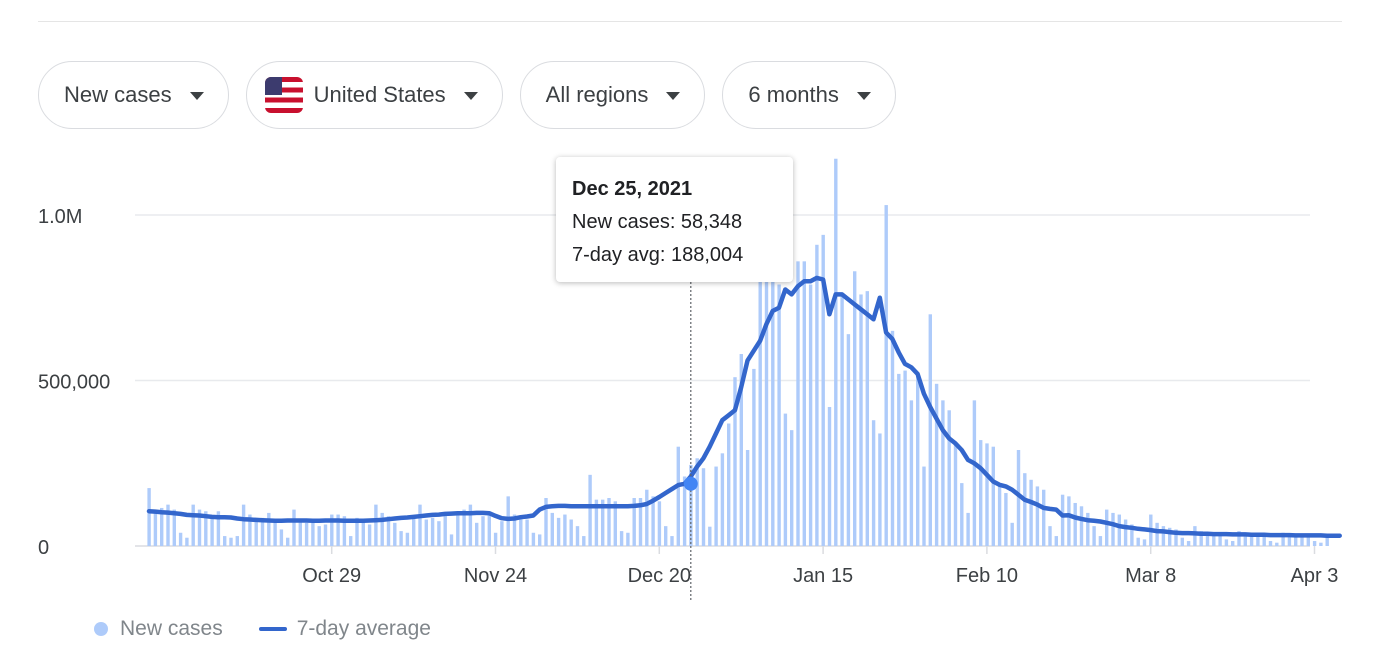 The width and height of the screenshot is (1386, 664). What do you see at coordinates (60, 217) in the screenshot?
I see `y-tick-label: 1.0M` at bounding box center [60, 217].